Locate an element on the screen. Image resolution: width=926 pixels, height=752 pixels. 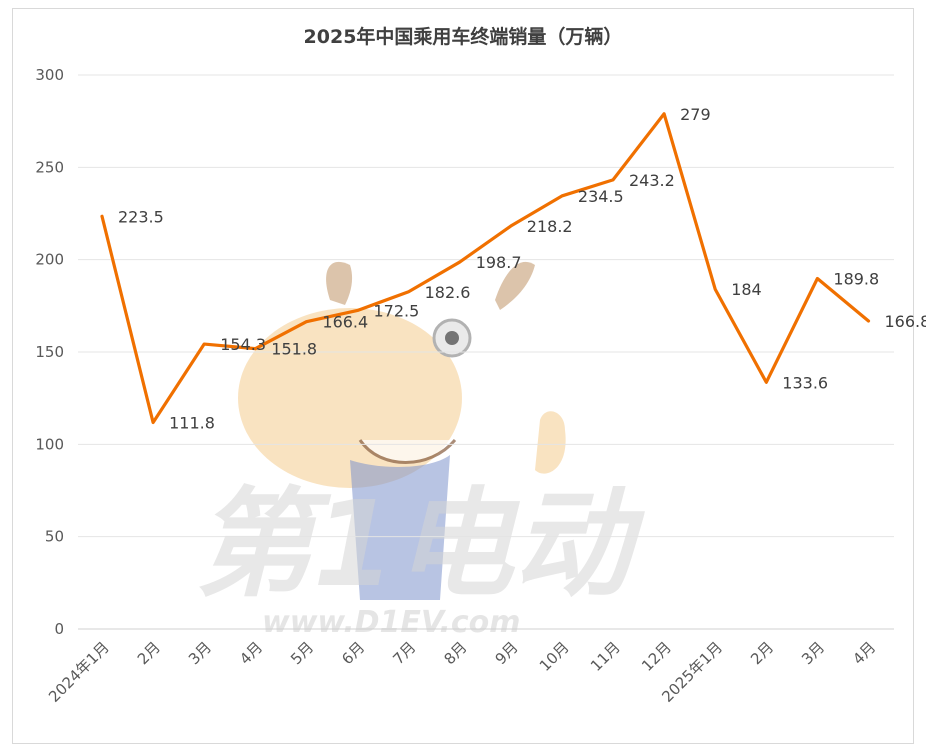
data-label: 234.5 is located at coordinates (601, 196).